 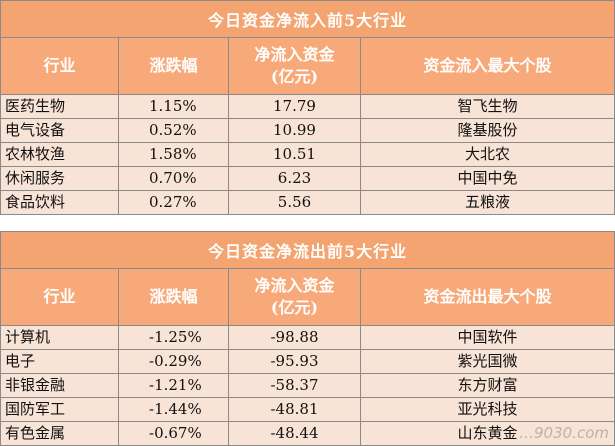 What do you see at coordinates (294, 106) in the screenshot?
I see `amount-cell: 17.79` at bounding box center [294, 106].